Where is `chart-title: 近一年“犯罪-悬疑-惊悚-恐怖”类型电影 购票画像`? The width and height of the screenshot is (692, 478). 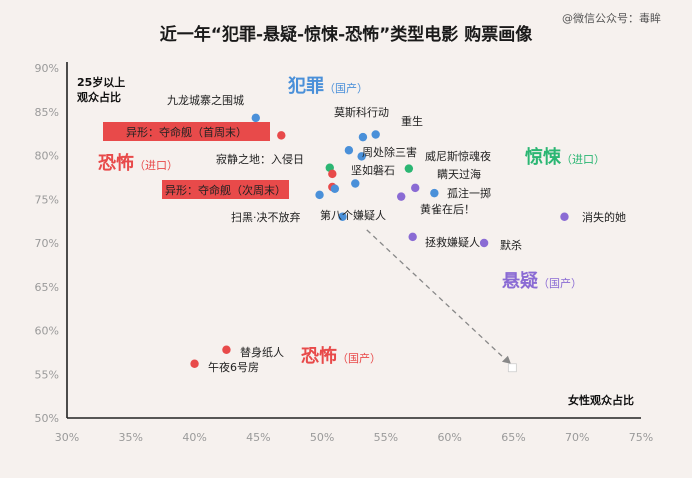
chart-title: 近一年“犯罪-悬疑-惊悚-恐怖”类型电影 购票画像 is located at coordinates (346, 35).